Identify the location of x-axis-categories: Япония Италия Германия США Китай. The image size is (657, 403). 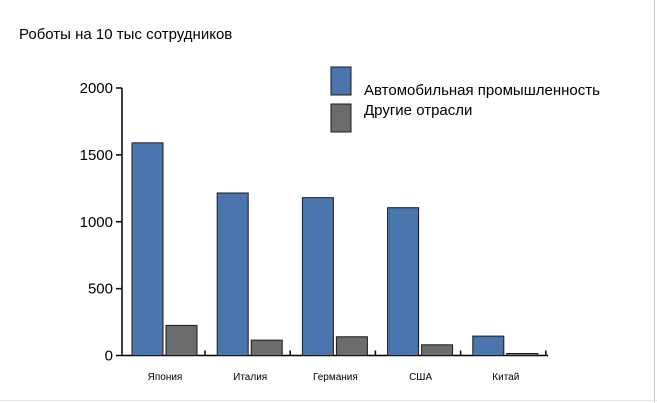
(334, 377).